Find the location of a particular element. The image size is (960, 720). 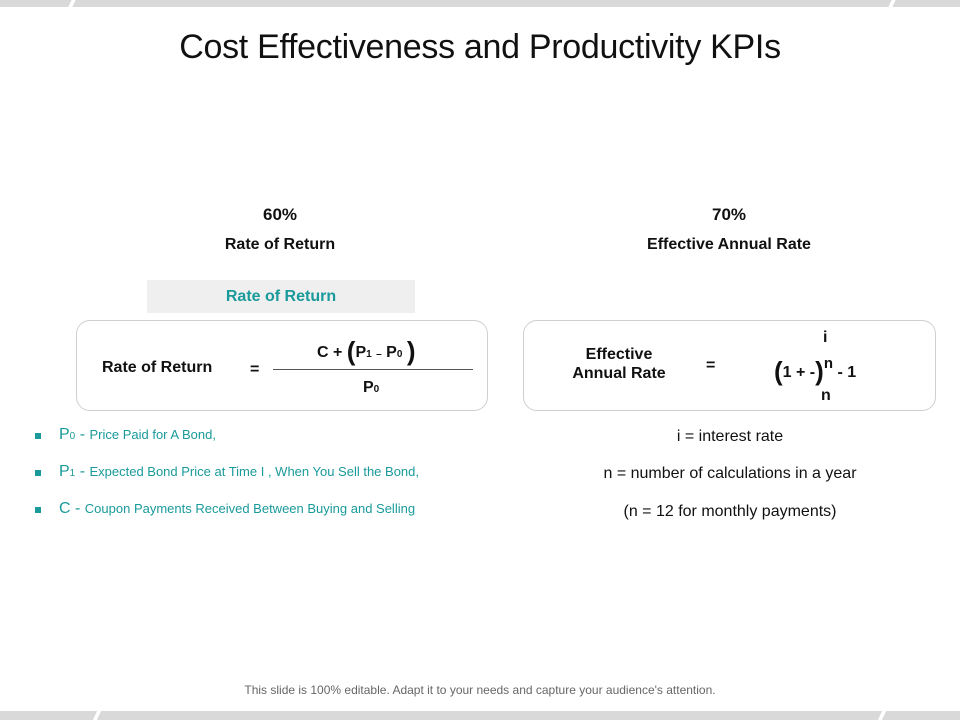

formula-main: (1 + -)n - 1 is located at coordinates (815, 369).